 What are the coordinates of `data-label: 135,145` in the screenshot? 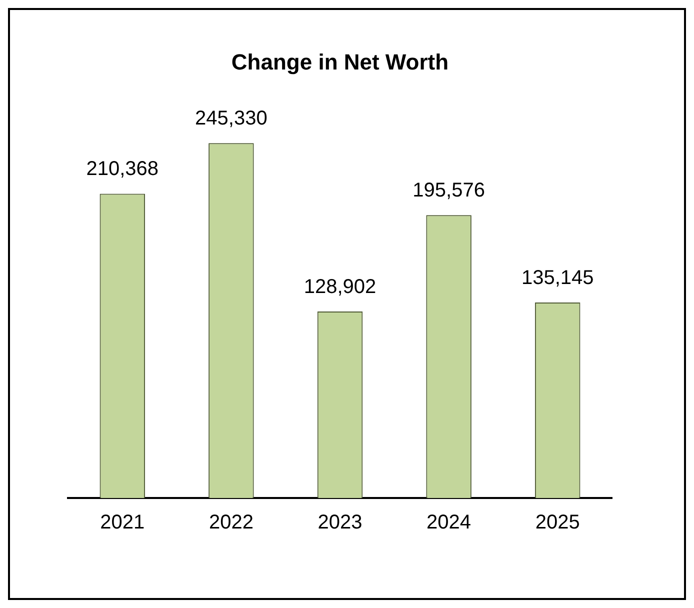 It's located at (557, 278).